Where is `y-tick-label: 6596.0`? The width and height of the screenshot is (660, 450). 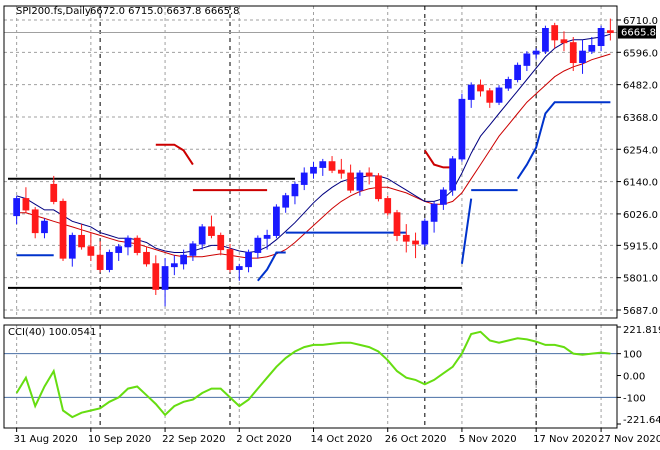
y-tick-label: 6596.0 is located at coordinates (640, 53).